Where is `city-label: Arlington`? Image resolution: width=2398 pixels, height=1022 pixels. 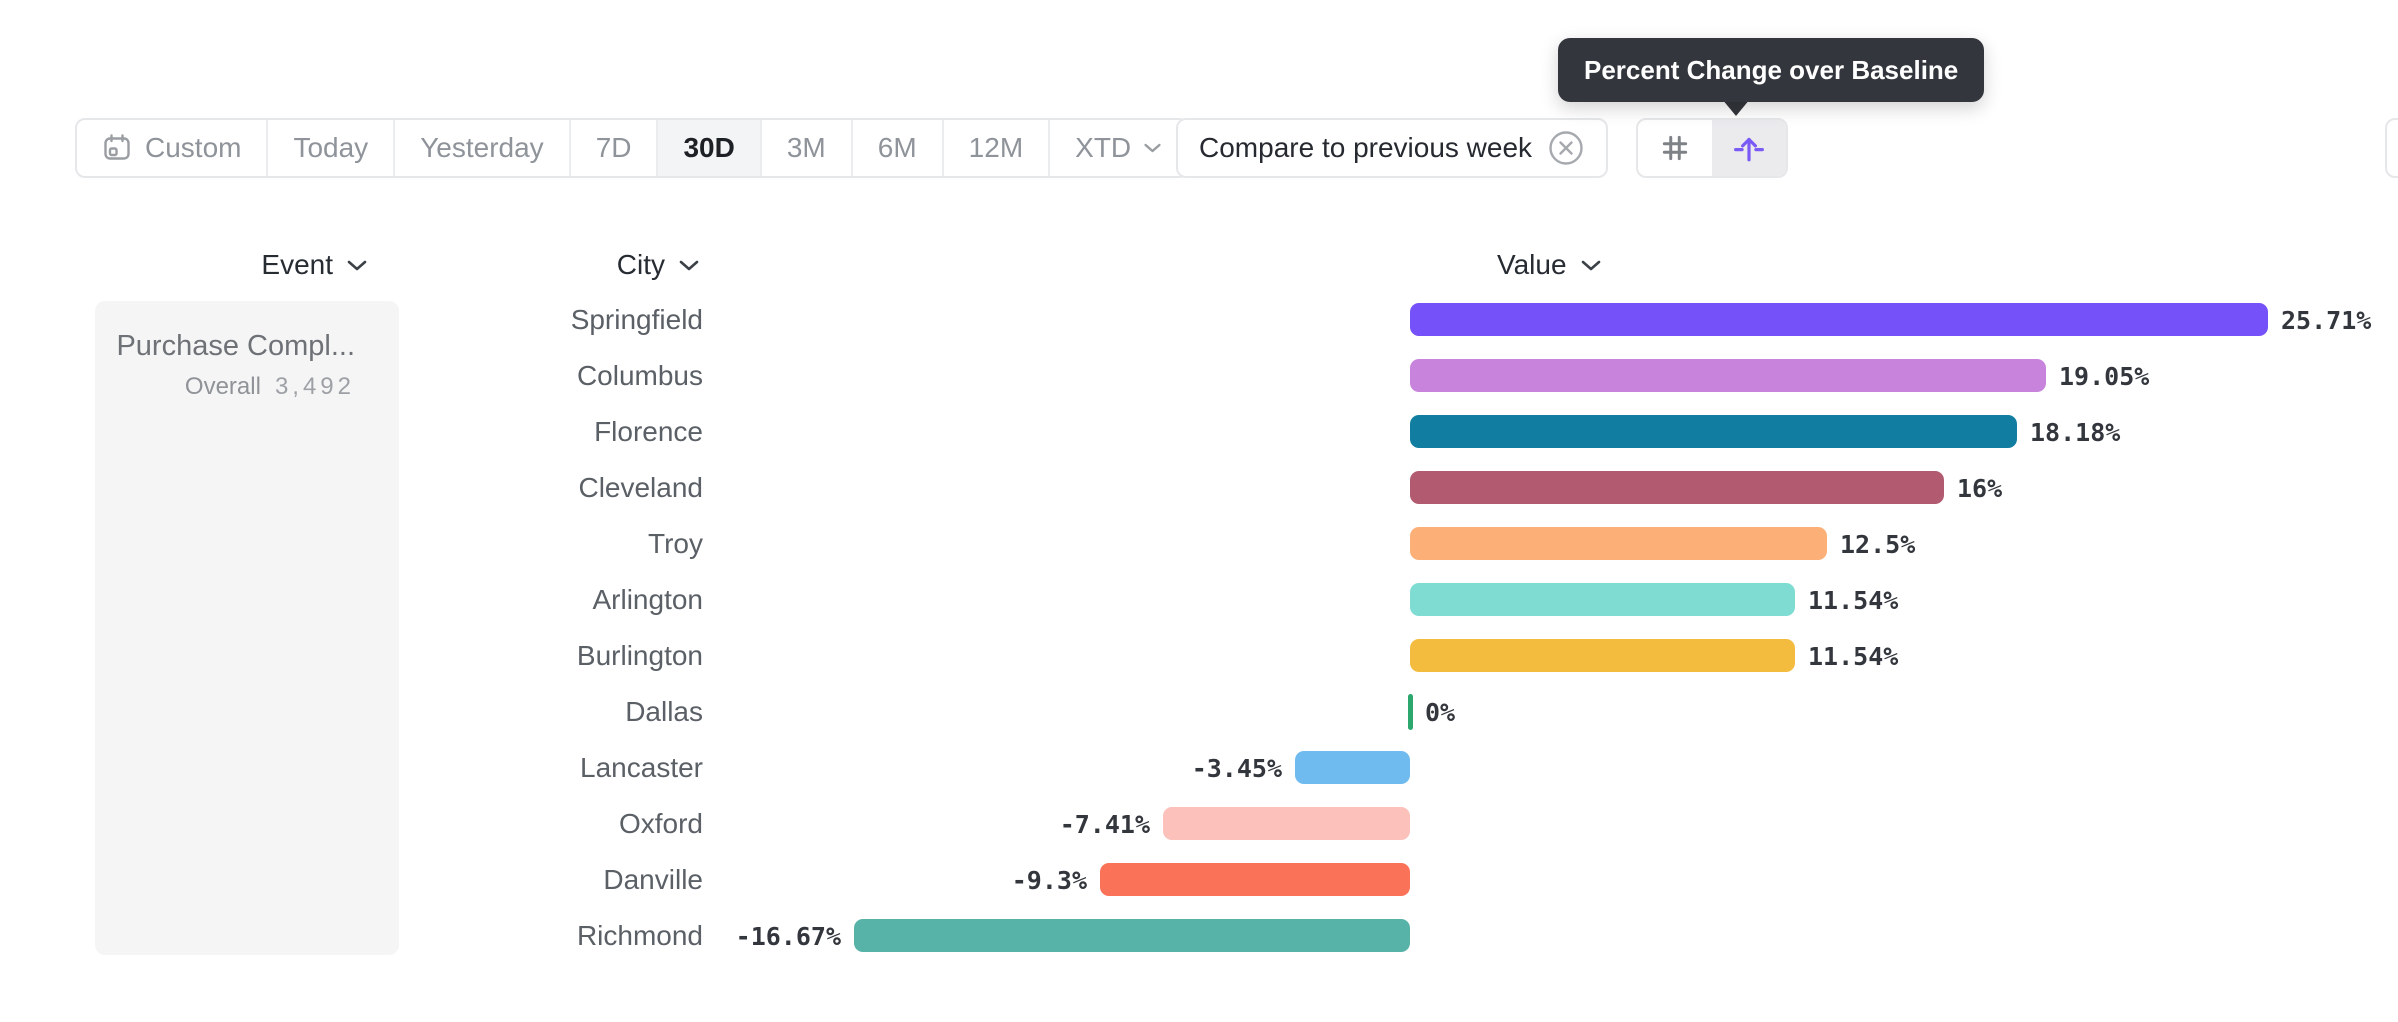
city-label: Arlington is located at coordinates (647, 599).